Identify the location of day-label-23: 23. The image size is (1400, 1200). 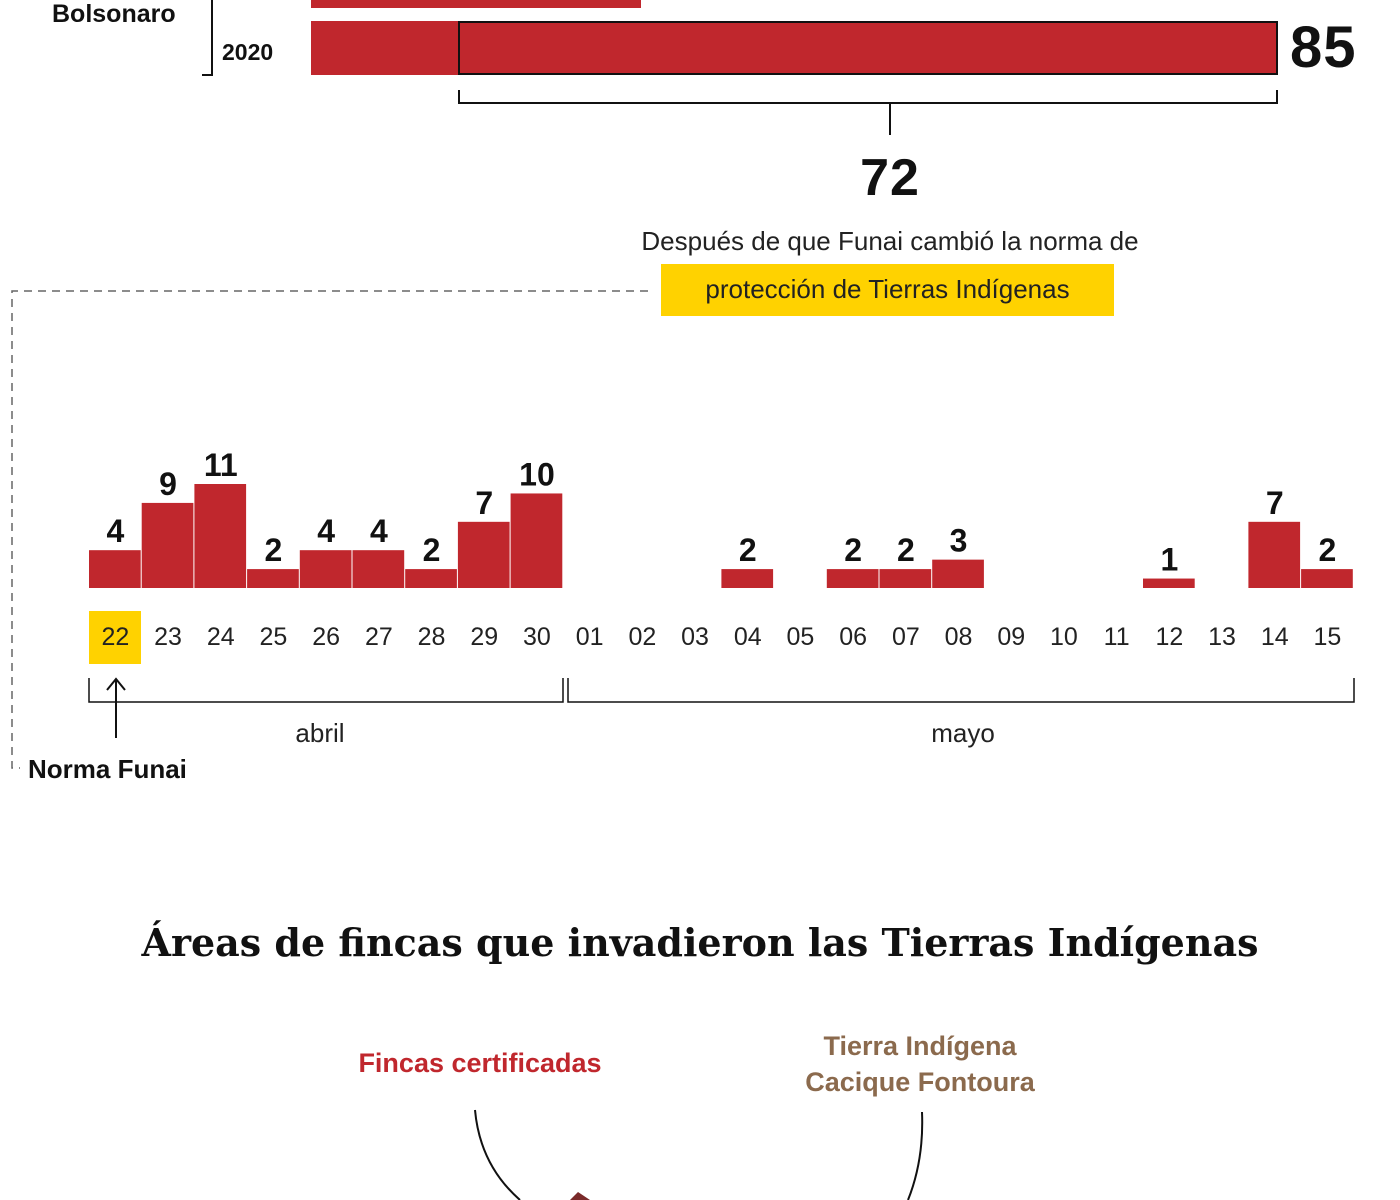
(168, 637).